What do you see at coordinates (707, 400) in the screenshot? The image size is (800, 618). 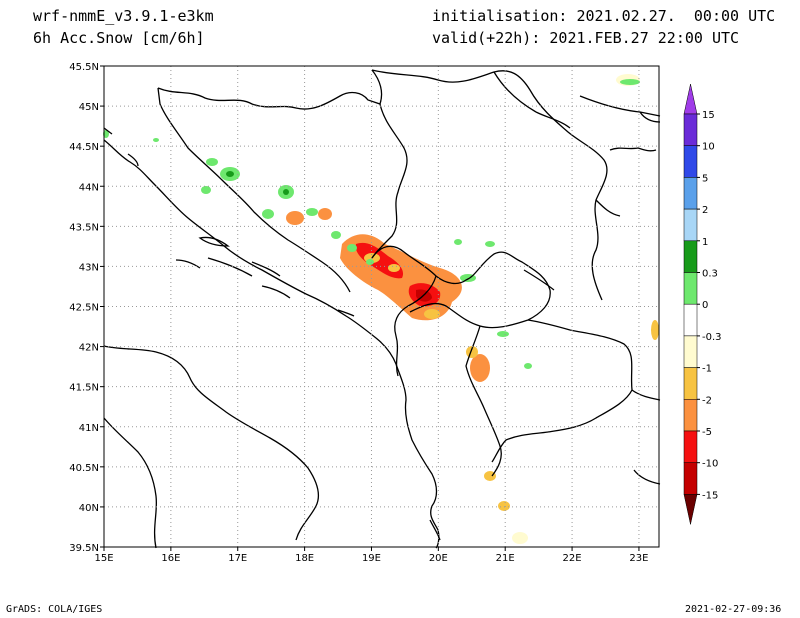 I see `colorbar-label: -2` at bounding box center [707, 400].